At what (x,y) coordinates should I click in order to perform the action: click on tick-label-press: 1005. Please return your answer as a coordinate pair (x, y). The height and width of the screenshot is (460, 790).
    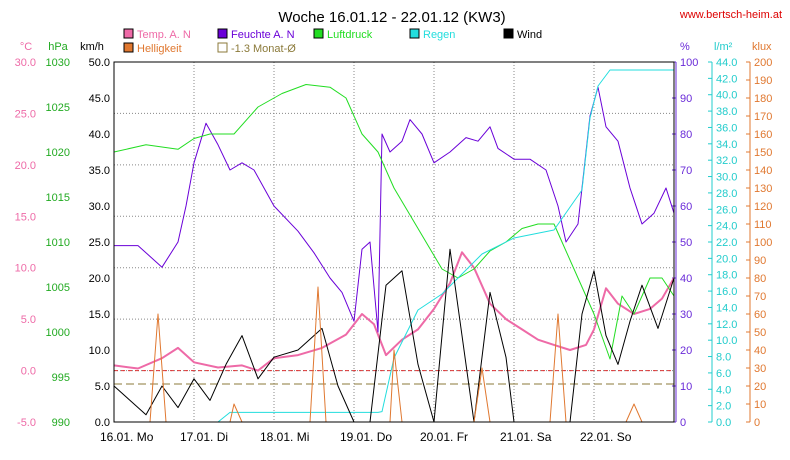
    Looking at the image, I should click on (58, 288).